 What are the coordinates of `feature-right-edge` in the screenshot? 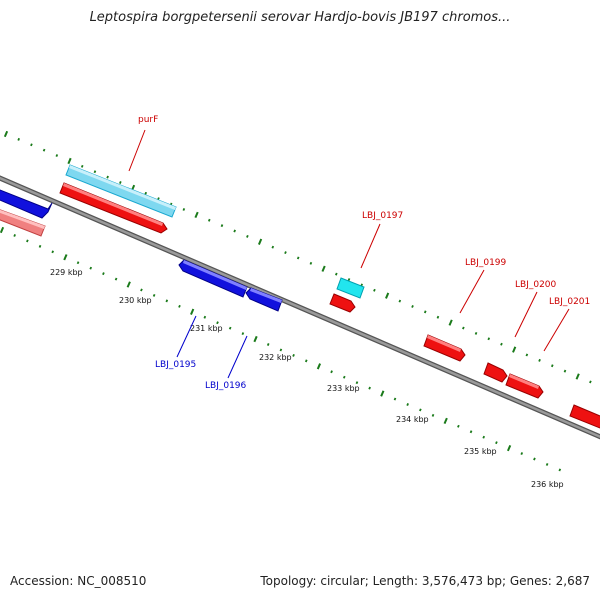 It's located at (584, 417).